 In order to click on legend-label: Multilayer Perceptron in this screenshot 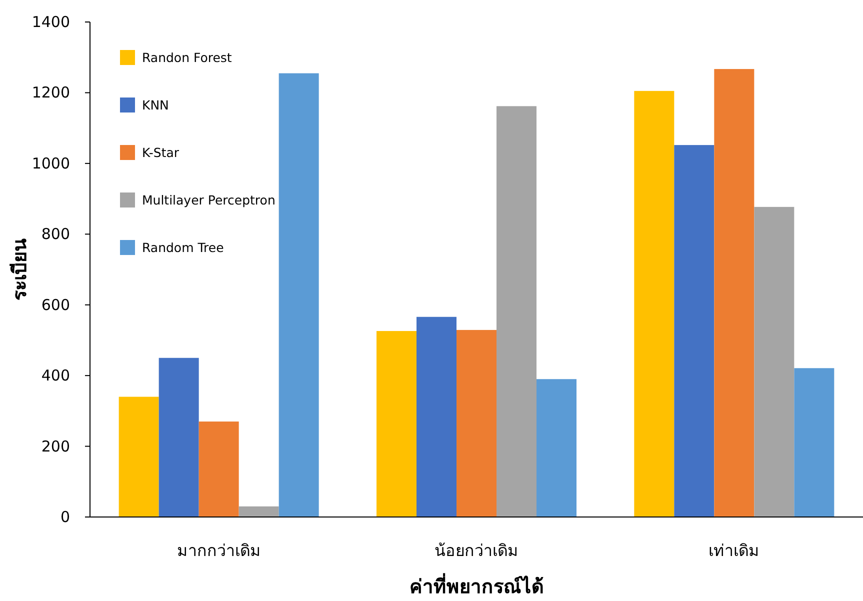, I will do `click(209, 200)`.